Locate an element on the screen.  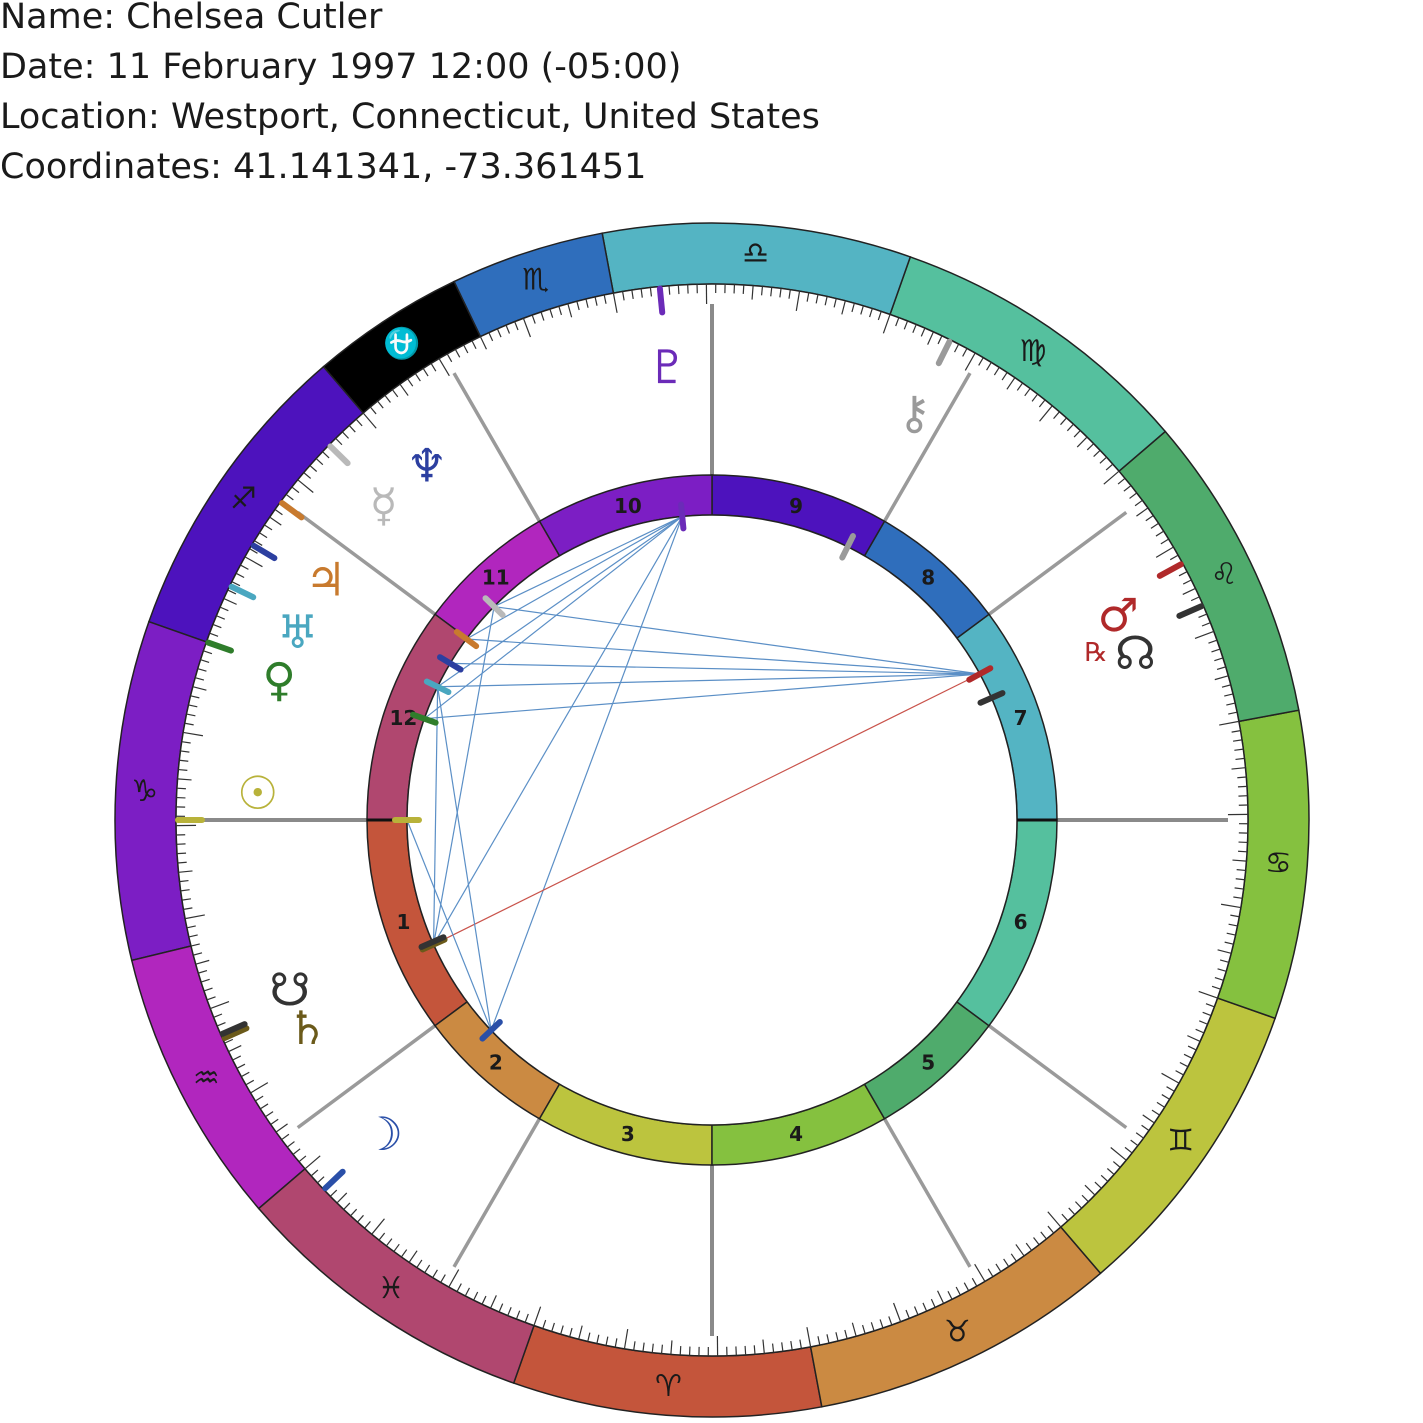
planet-marker-neptune is located at coordinates (264, 552).